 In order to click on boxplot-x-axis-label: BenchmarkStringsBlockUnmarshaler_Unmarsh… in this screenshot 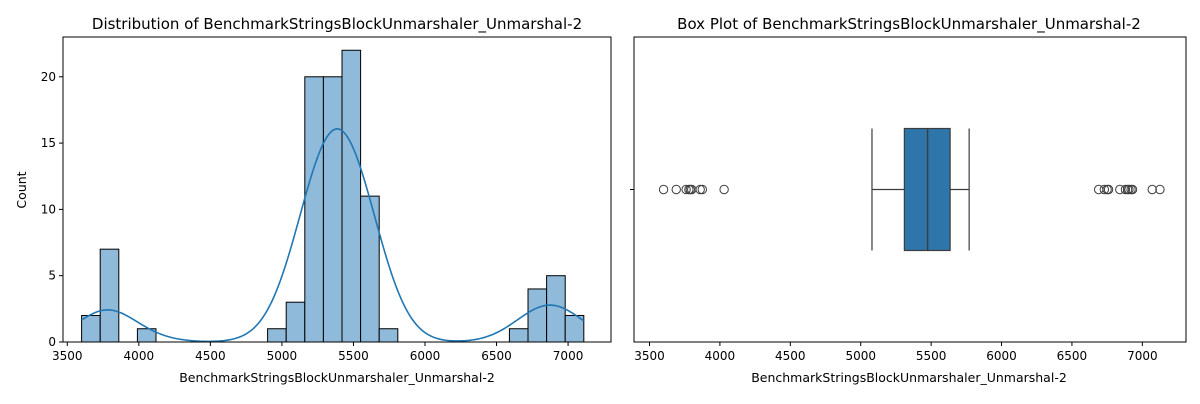, I will do `click(909, 377)`.